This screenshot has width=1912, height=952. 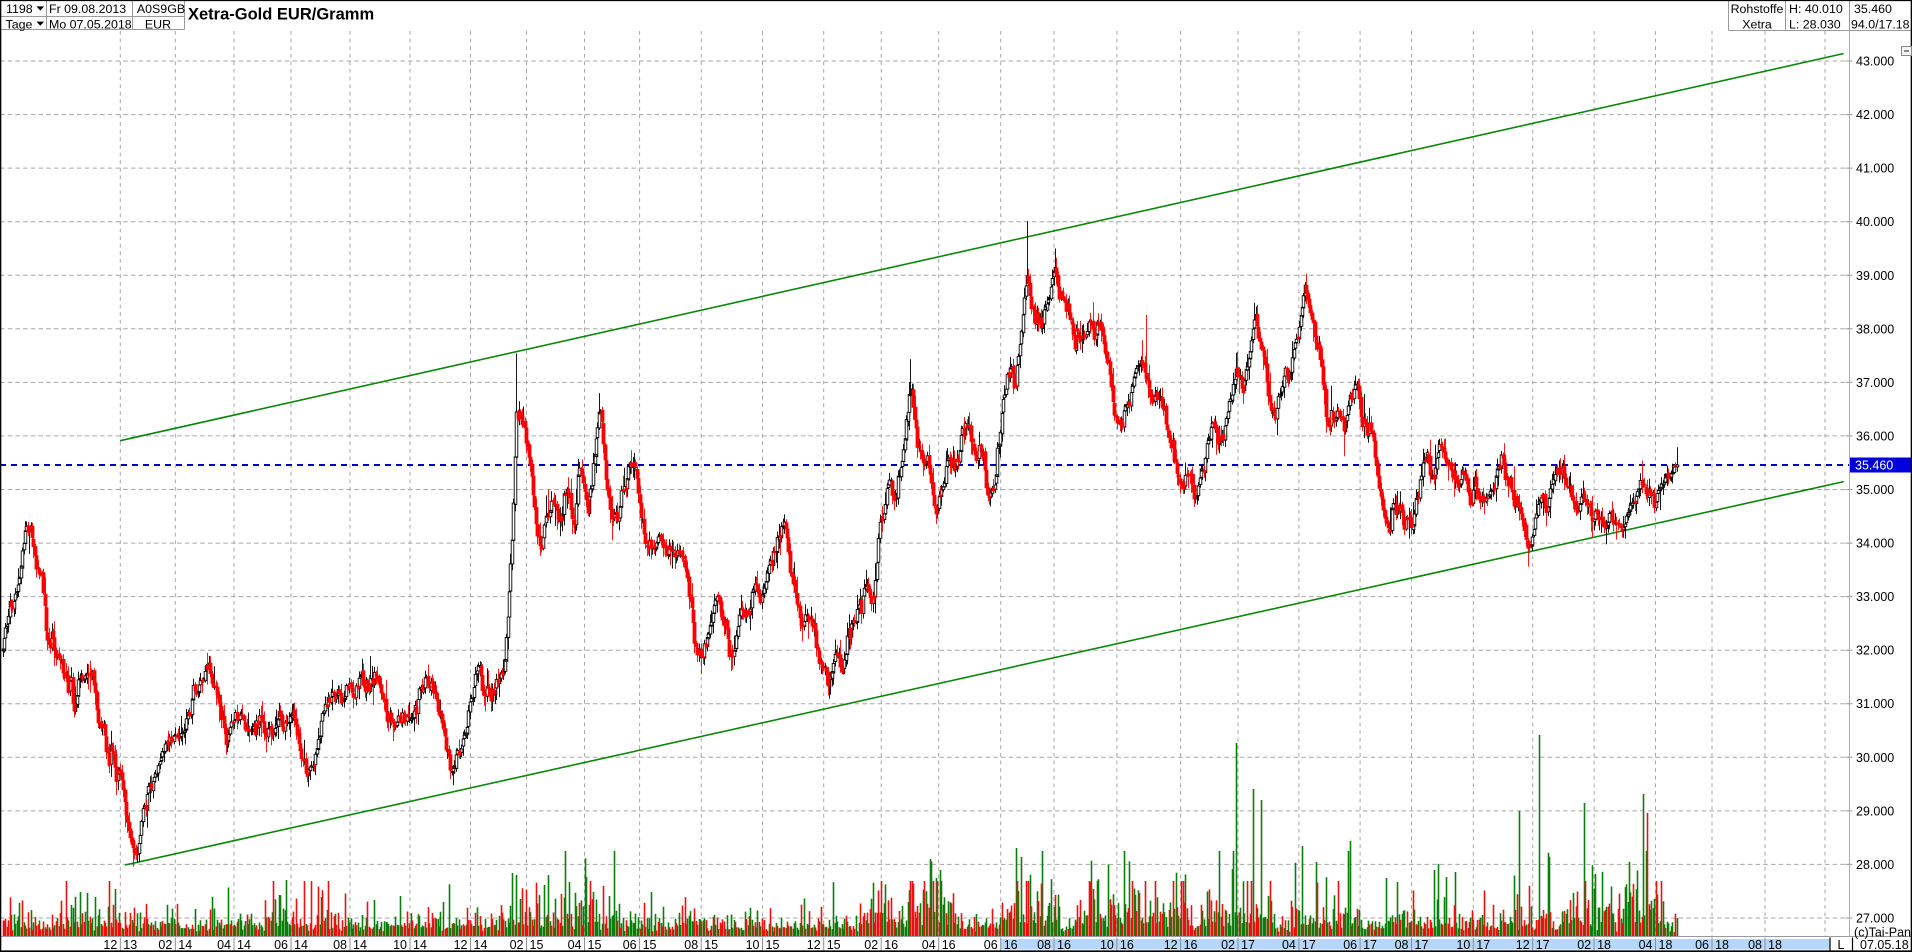 I want to click on svg-text: Xetra-Gold EUR/Gramm, so click(x=281, y=15).